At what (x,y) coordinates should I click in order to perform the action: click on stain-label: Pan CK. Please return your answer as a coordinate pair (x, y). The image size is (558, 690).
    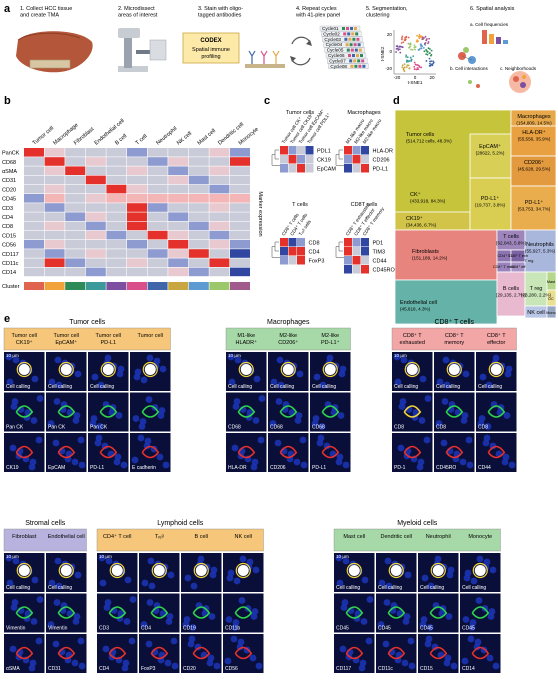
    Looking at the image, I should click on (99, 428).